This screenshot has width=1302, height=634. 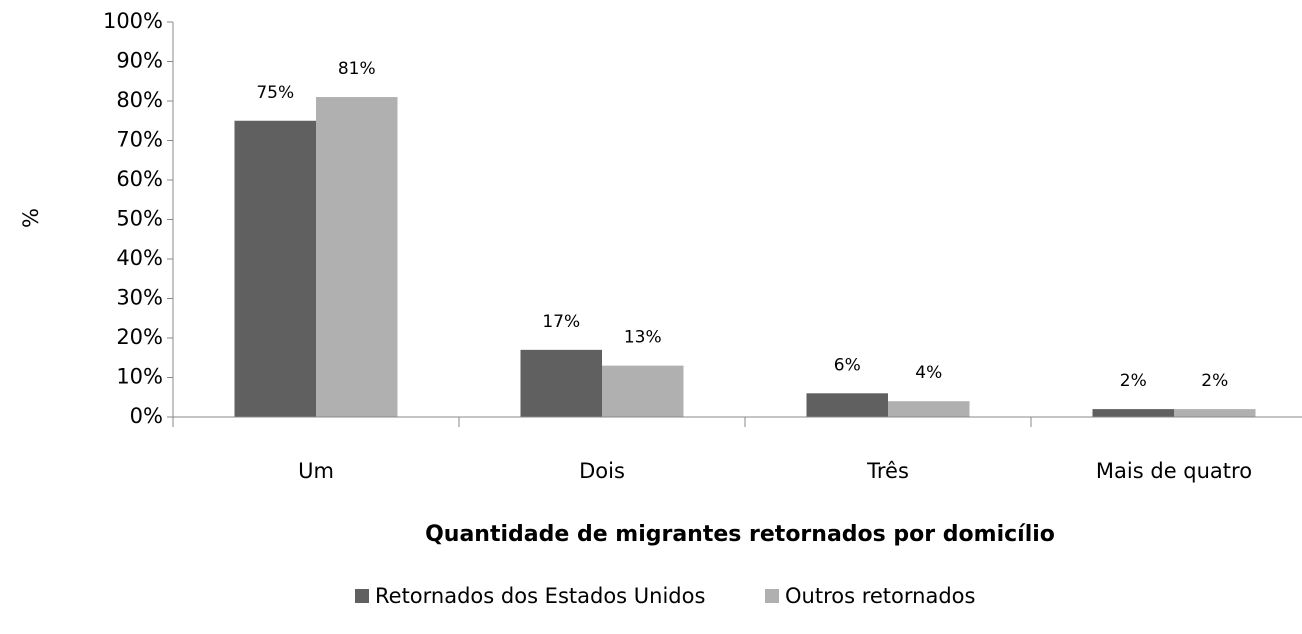 What do you see at coordinates (146, 416) in the screenshot?
I see `y-tick-label: 0%` at bounding box center [146, 416].